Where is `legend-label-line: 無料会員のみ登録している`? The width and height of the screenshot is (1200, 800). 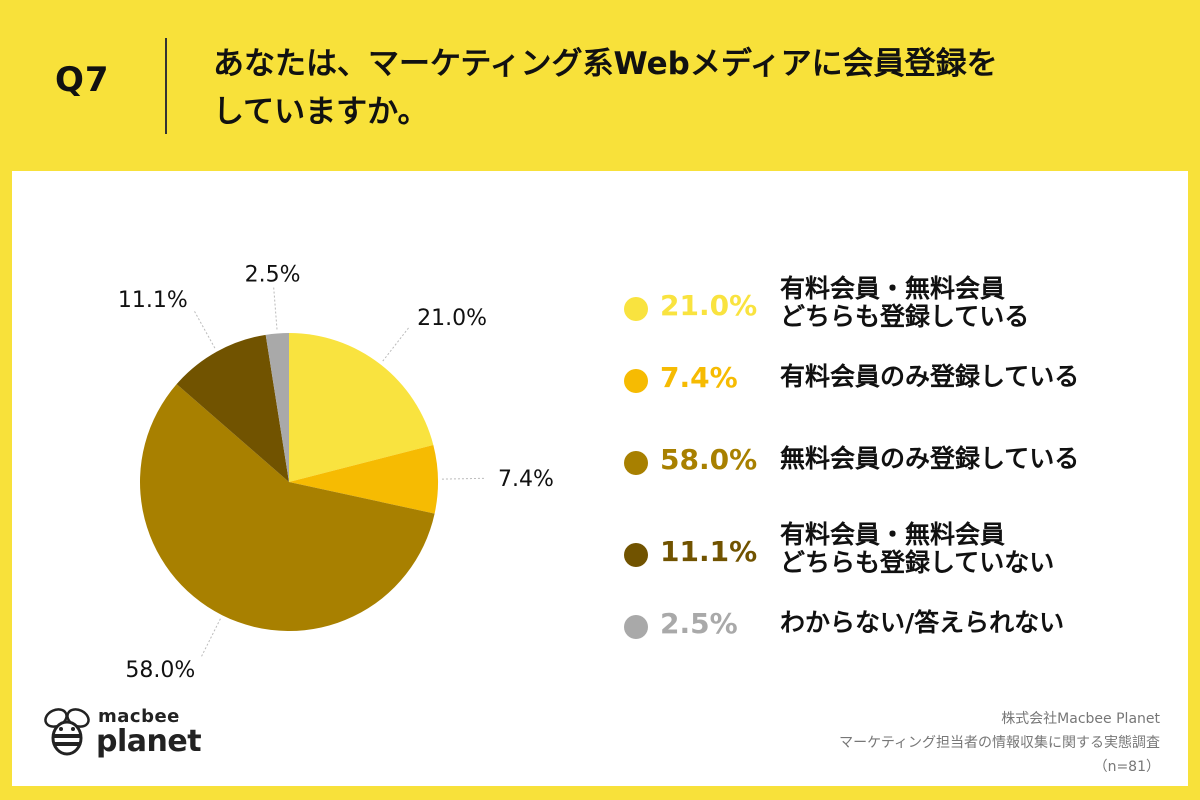
legend-label-line: 無料会員のみ登録している is located at coordinates (930, 458).